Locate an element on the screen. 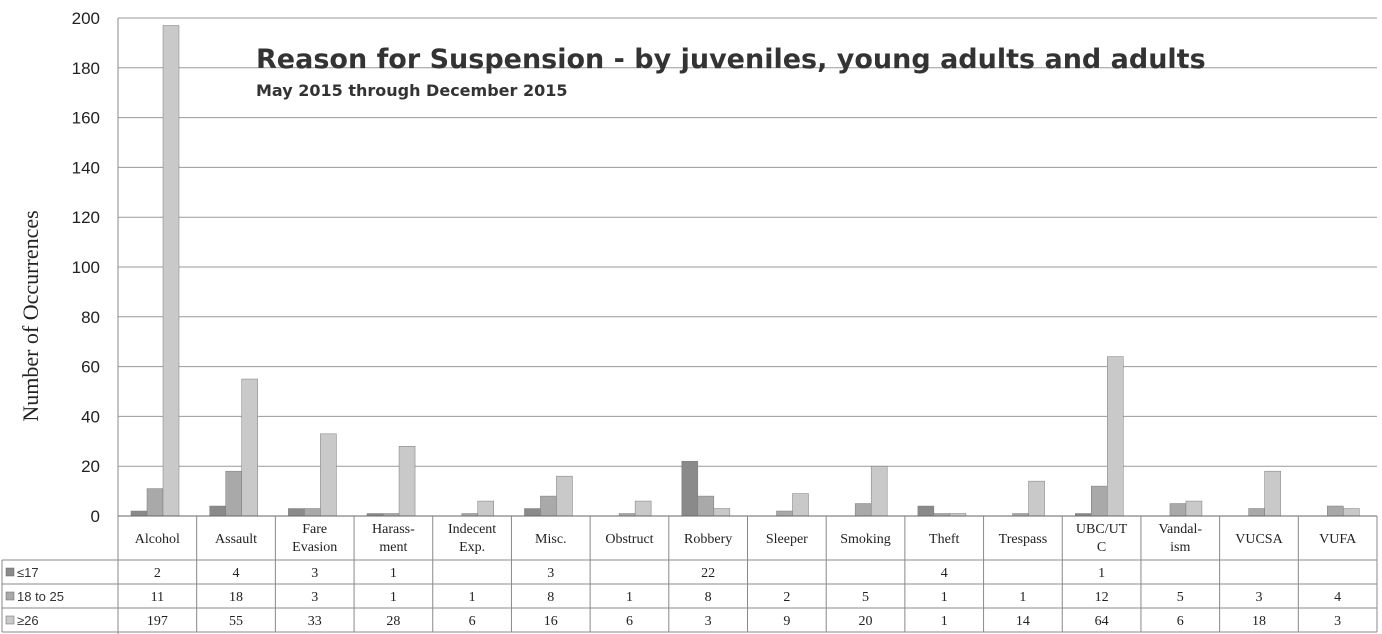 This screenshot has height=634, width=1382. y-tick-label: 140 is located at coordinates (86, 167).